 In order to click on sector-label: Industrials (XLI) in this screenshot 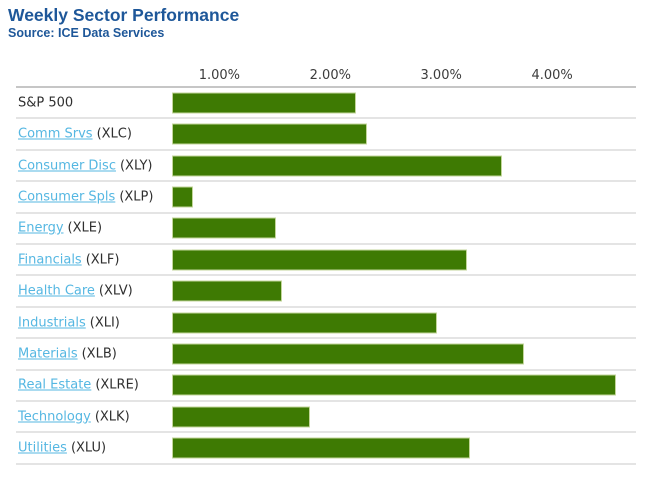, I will do `click(69, 322)`.